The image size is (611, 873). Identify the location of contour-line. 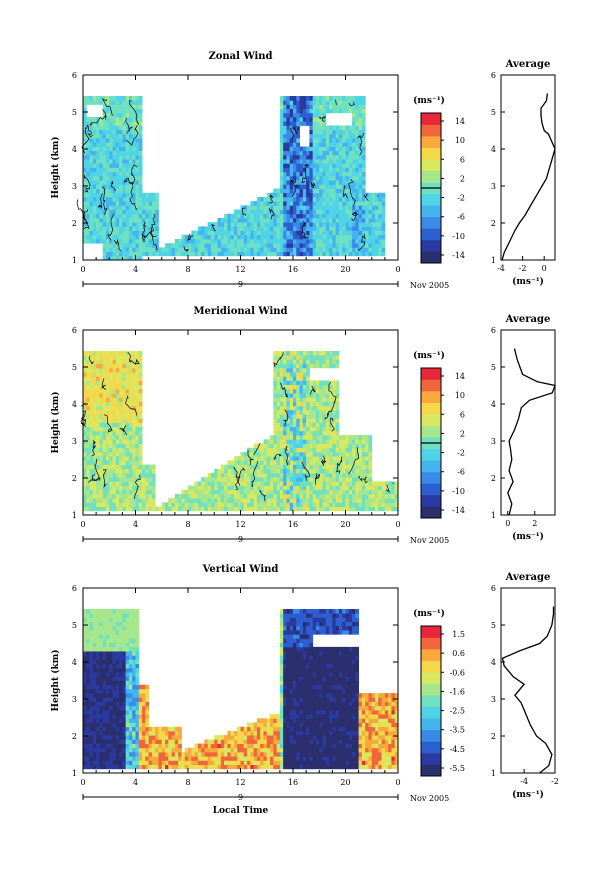
(123, 430).